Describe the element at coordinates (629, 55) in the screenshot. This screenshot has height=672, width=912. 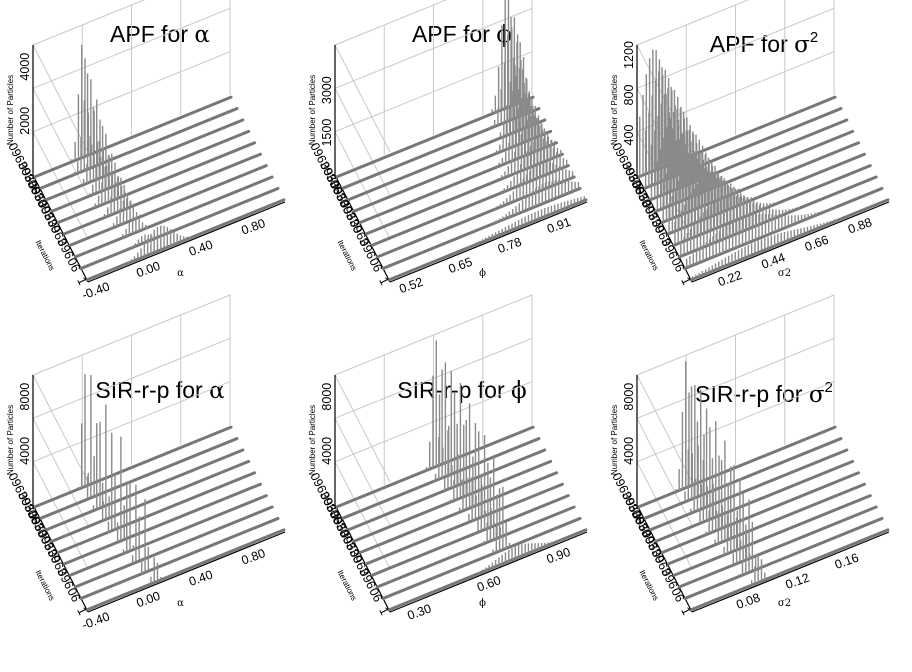
I see `z-tick-label: 1200` at that location.